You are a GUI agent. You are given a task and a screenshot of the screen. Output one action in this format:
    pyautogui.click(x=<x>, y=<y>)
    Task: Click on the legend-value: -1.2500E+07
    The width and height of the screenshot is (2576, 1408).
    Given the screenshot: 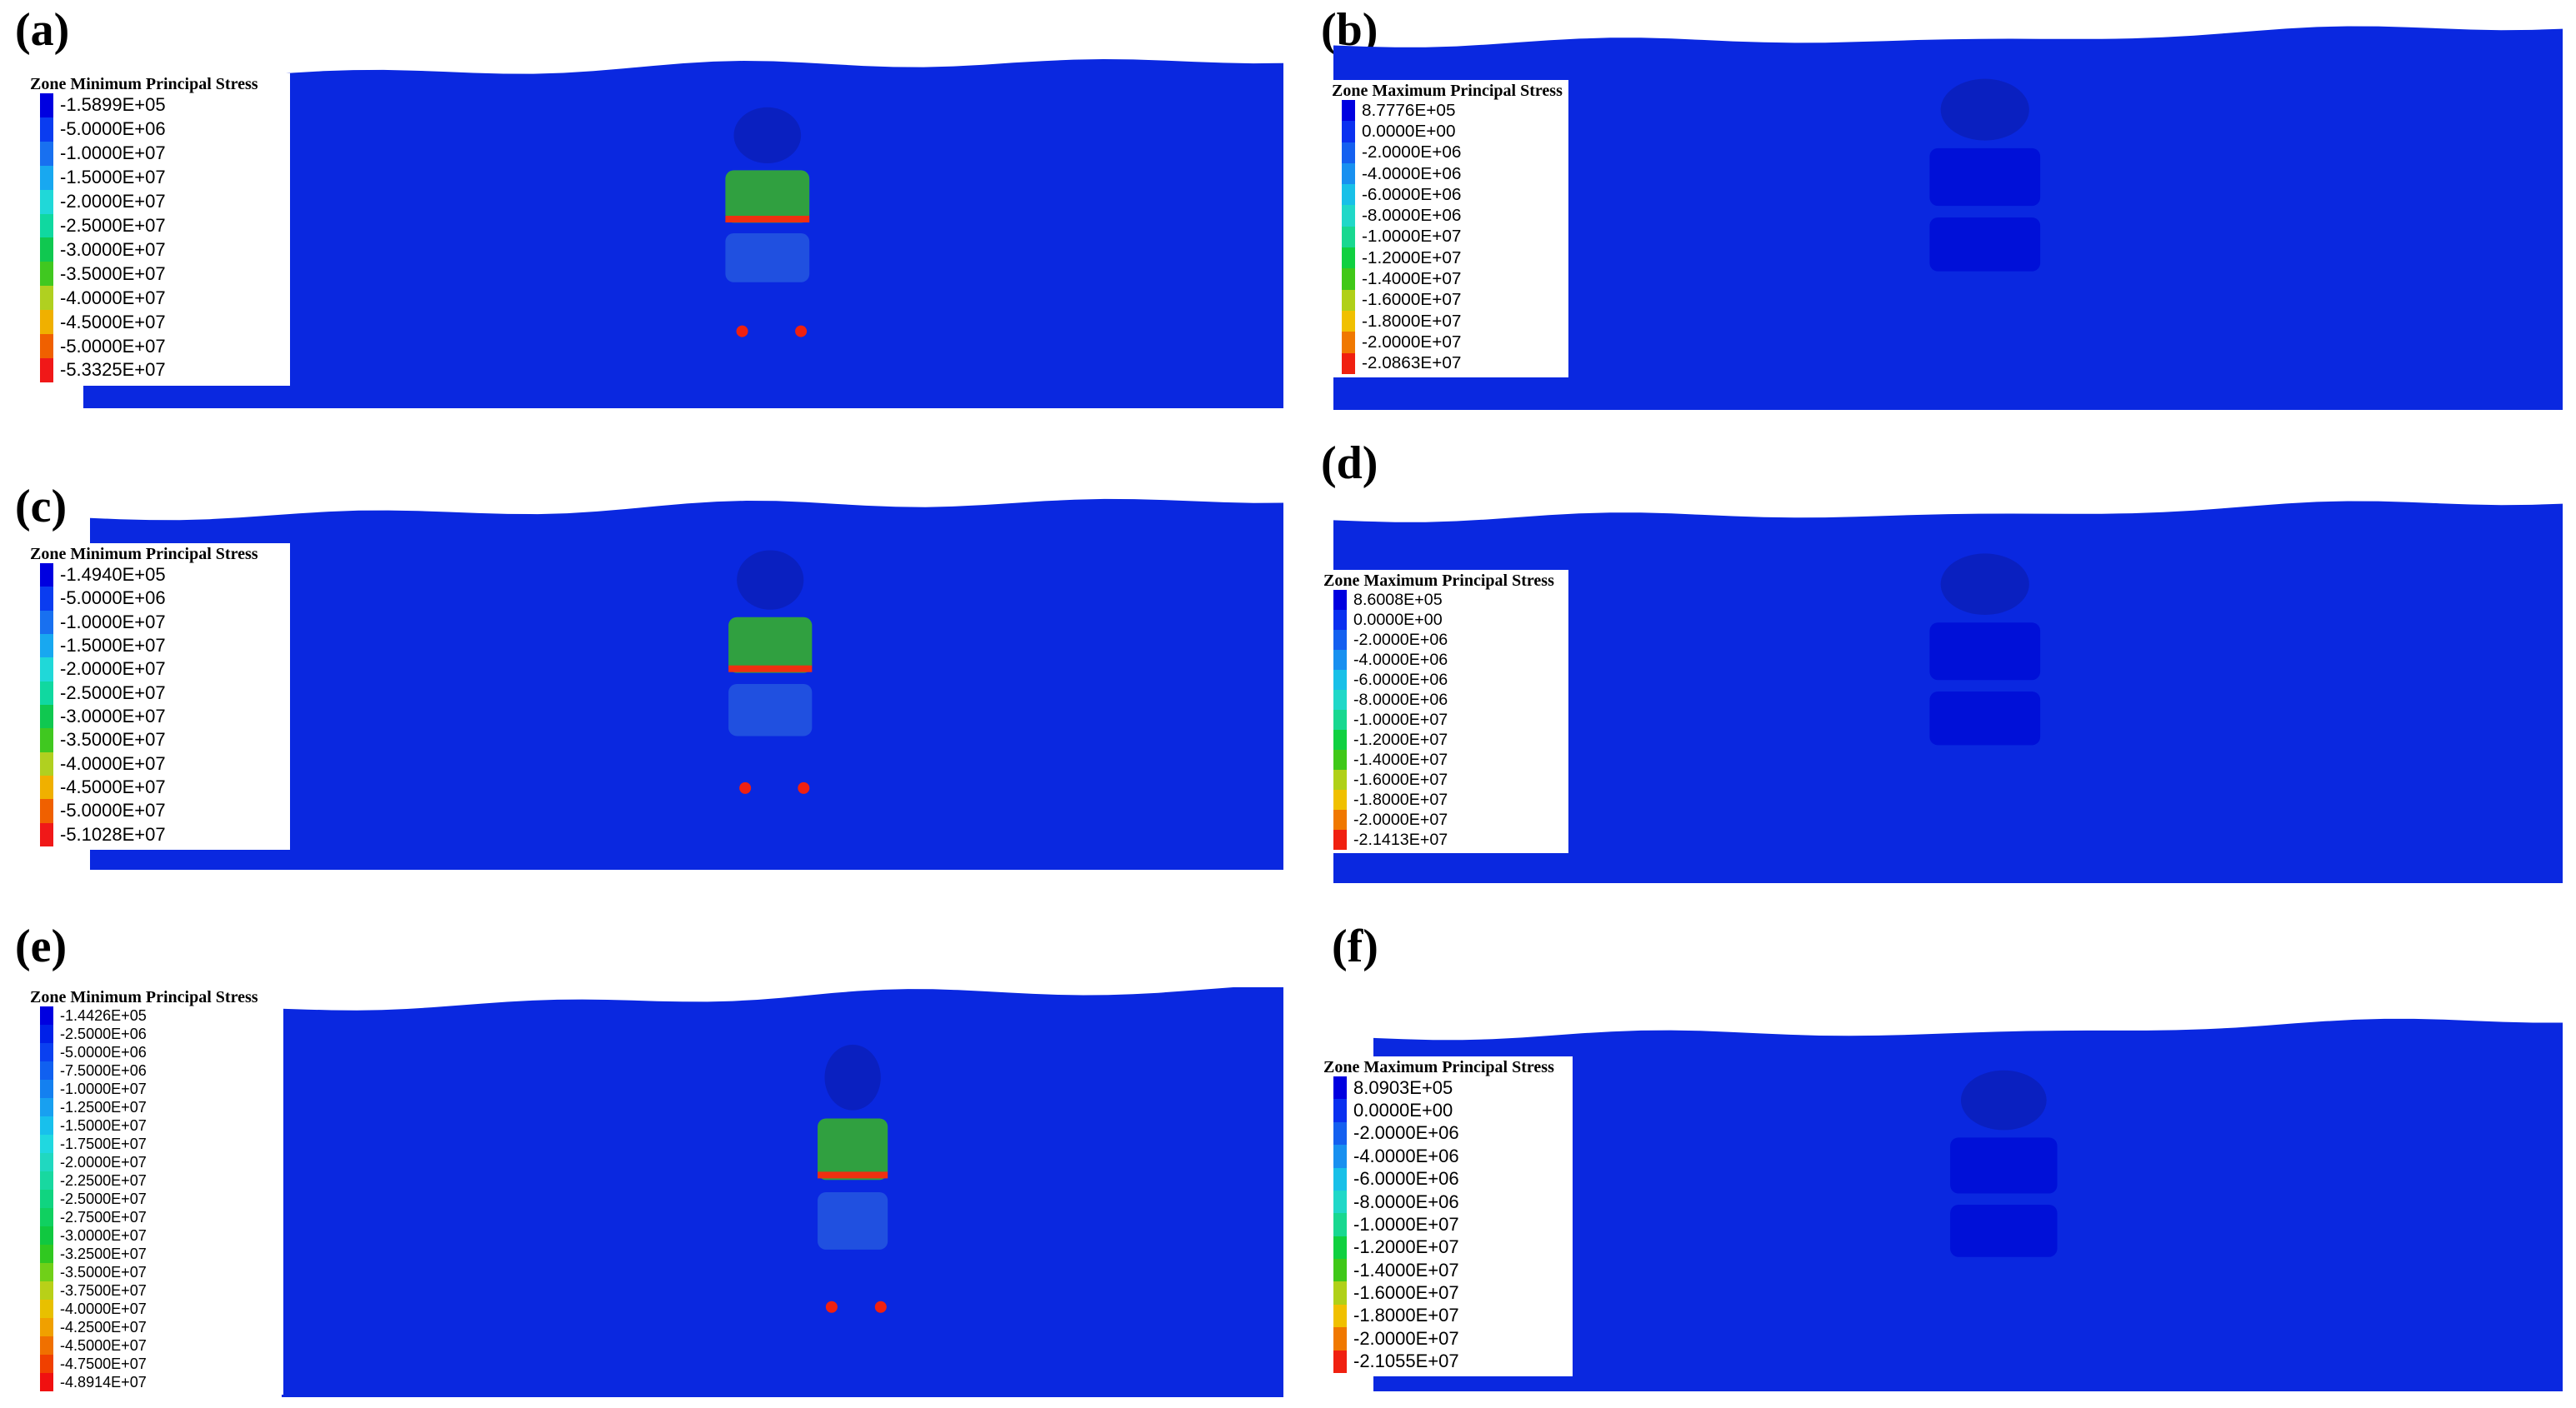 What is the action you would take?
    pyautogui.click(x=104, y=1107)
    